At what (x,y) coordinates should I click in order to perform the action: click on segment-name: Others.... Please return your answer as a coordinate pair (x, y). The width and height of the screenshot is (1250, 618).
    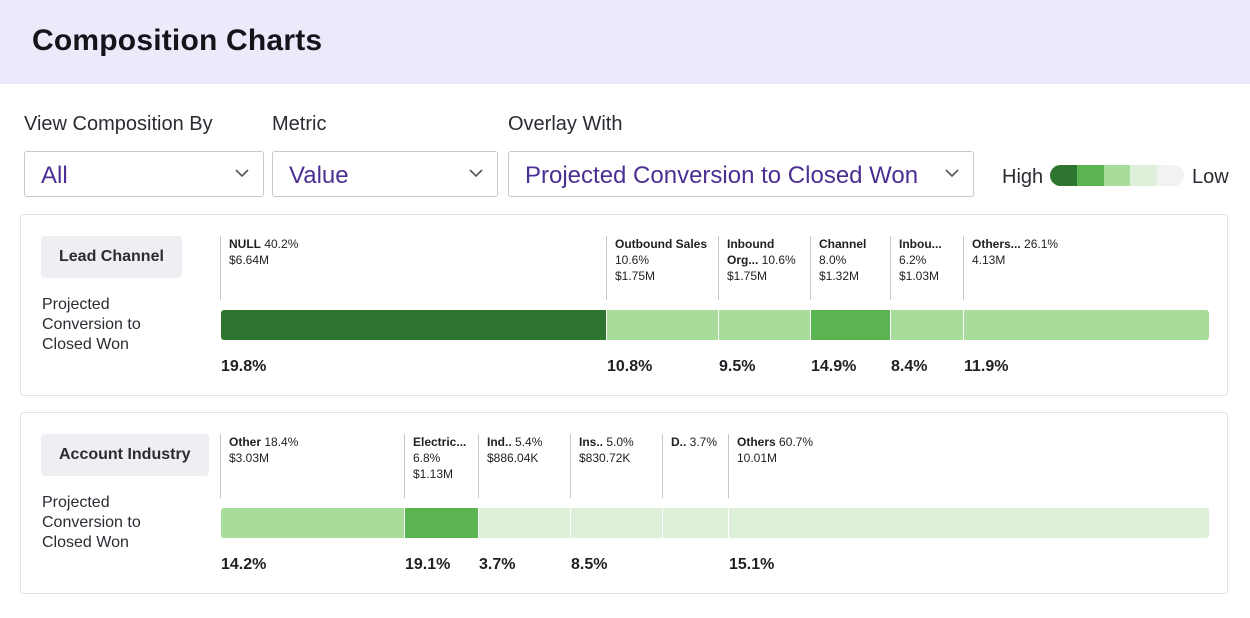
    Looking at the image, I should click on (996, 244).